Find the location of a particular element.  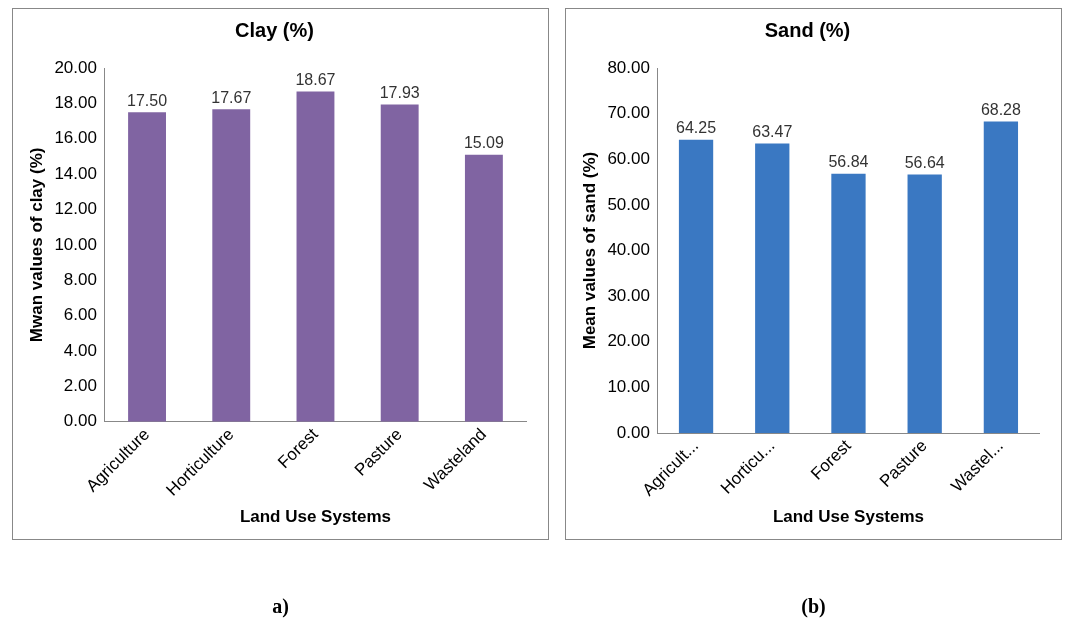

chart-title: Sand (%) is located at coordinates (807, 29).